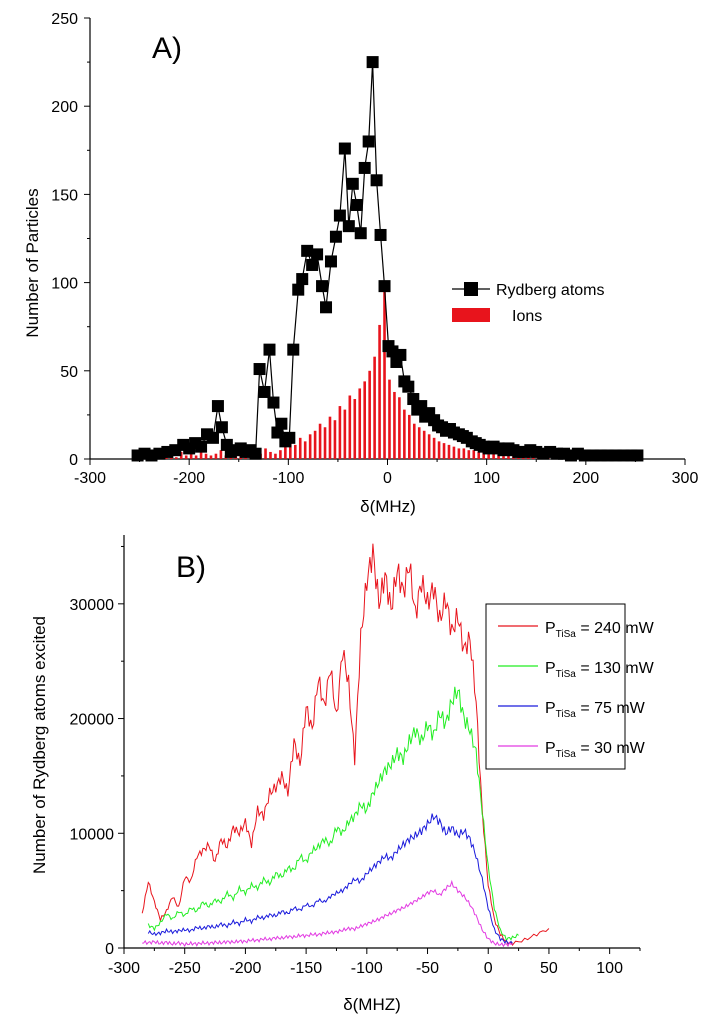  Describe the element at coordinates (39, 745) in the screenshot. I see `chart-b-y-axis-label: Number of Rydberg atoms excited` at that location.